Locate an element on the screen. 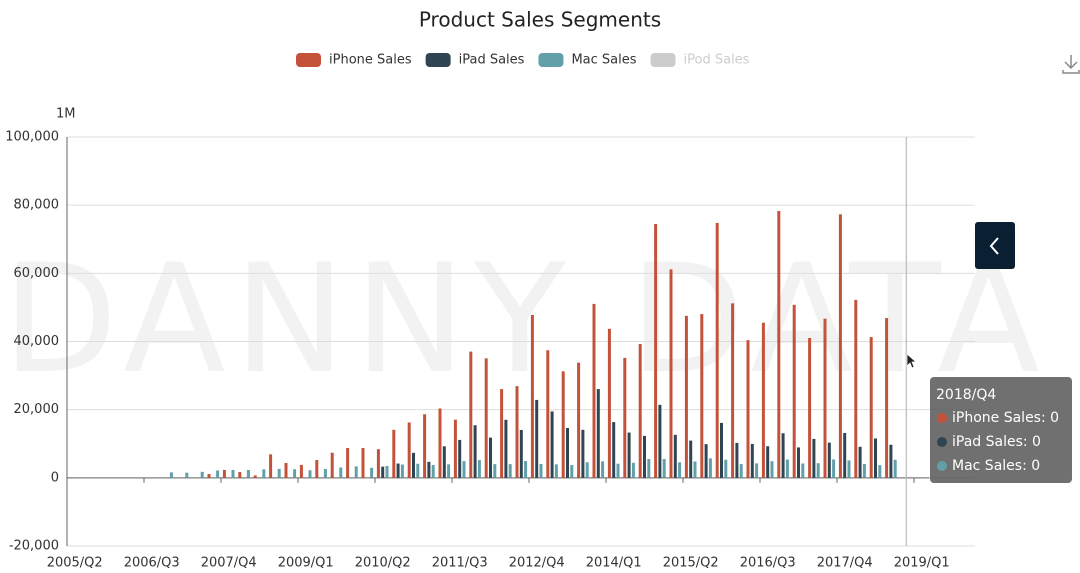 Image resolution: width=1080 pixels, height=573 pixels. y-axis-name: 1M is located at coordinates (66, 114).